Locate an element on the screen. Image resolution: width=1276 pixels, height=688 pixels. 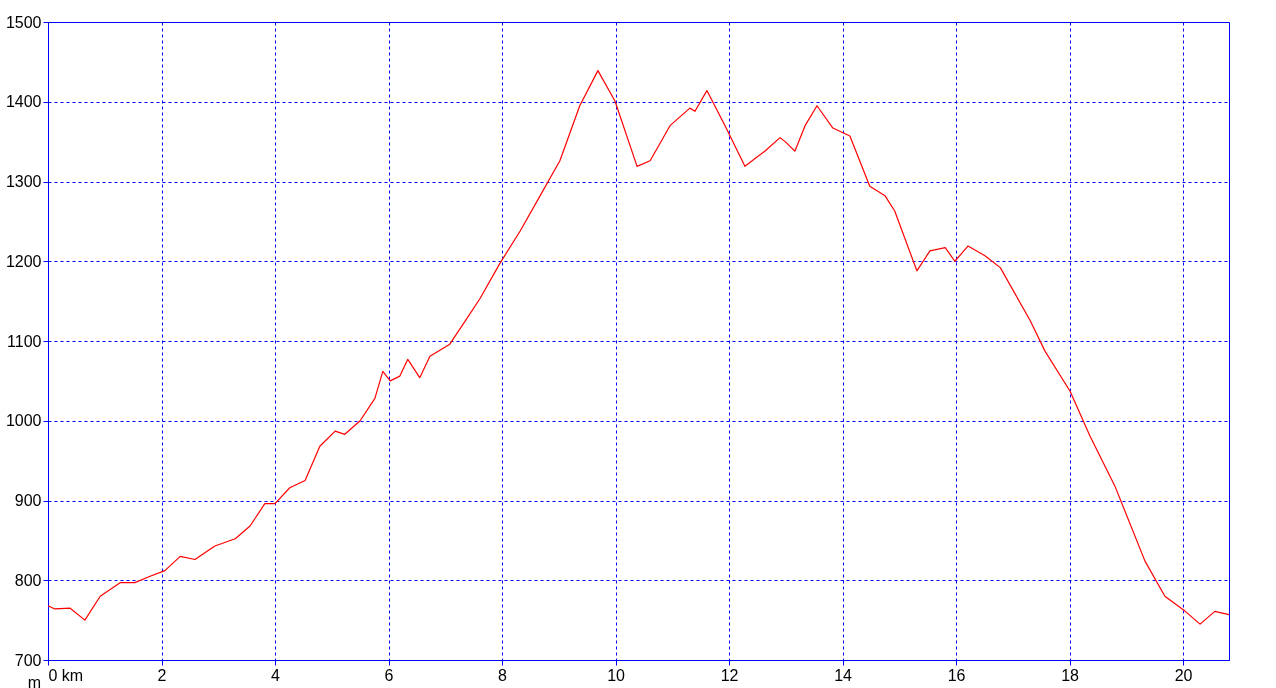
x-tick-label: 2 is located at coordinates (162, 675).